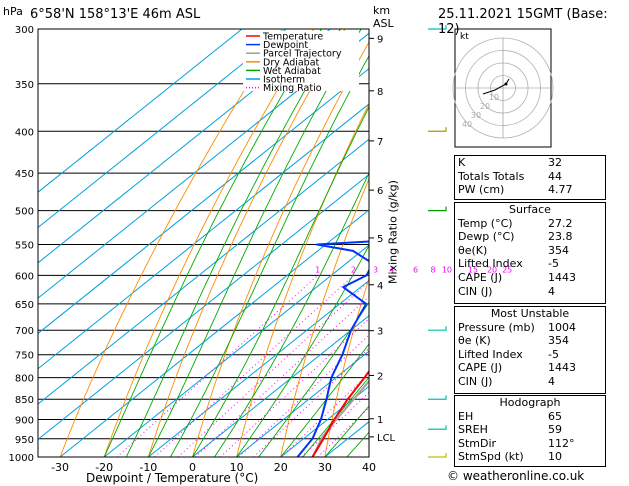 This screenshot has width=629, height=486. What do you see at coordinates (393, 232) in the screenshot?
I see `mixing-ratio-axis-label: Mixing Ratio (g/kg)` at bounding box center [393, 232].